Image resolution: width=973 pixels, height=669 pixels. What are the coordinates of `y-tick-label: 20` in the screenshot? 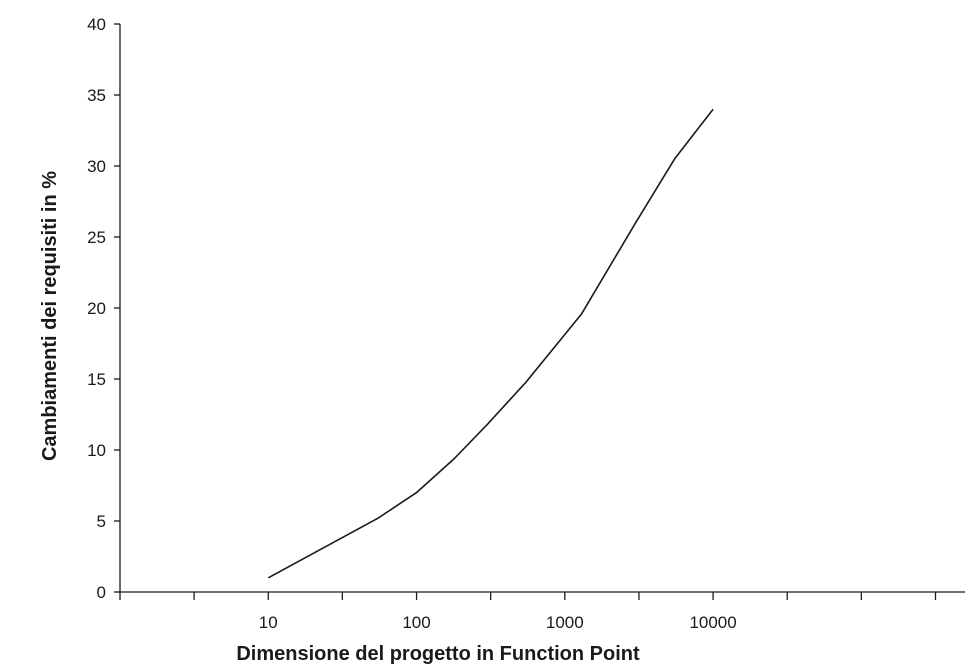 It's located at (96, 308).